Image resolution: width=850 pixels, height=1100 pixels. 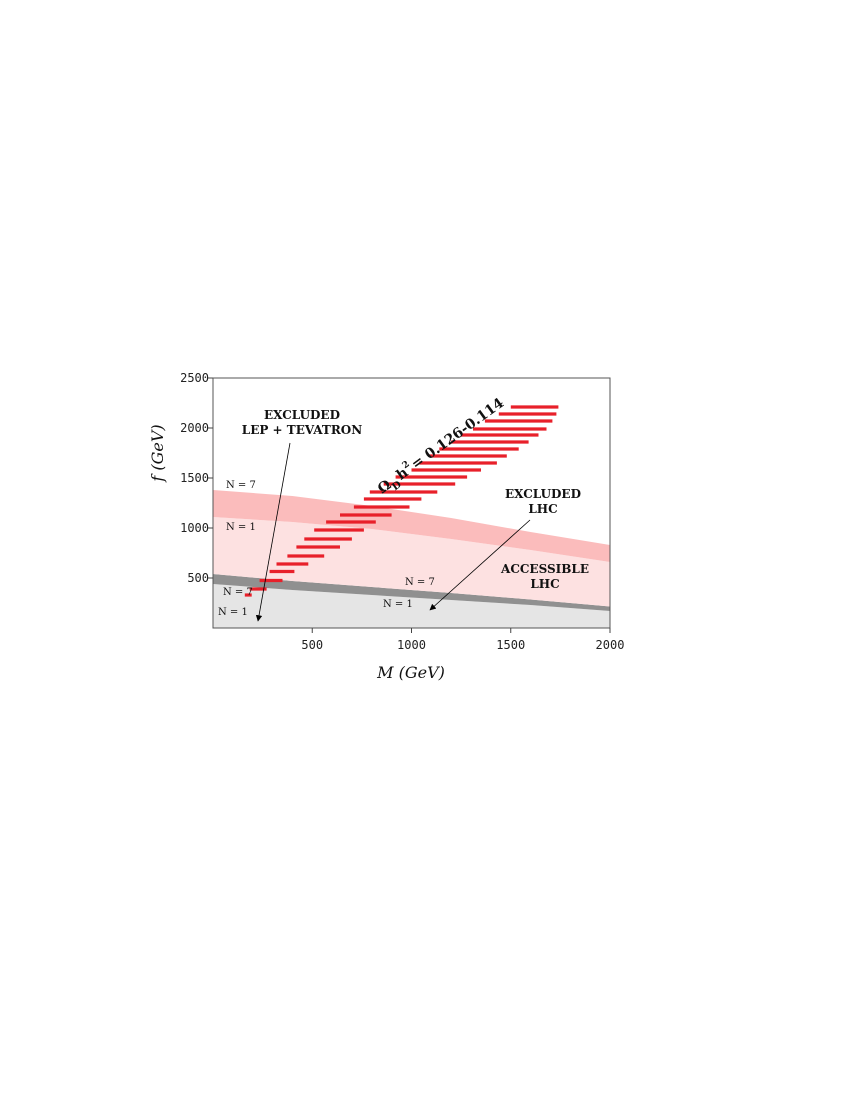 What do you see at coordinates (238, 592) in the screenshot?
I see `label-n7-lep: N = 7` at bounding box center [238, 592].